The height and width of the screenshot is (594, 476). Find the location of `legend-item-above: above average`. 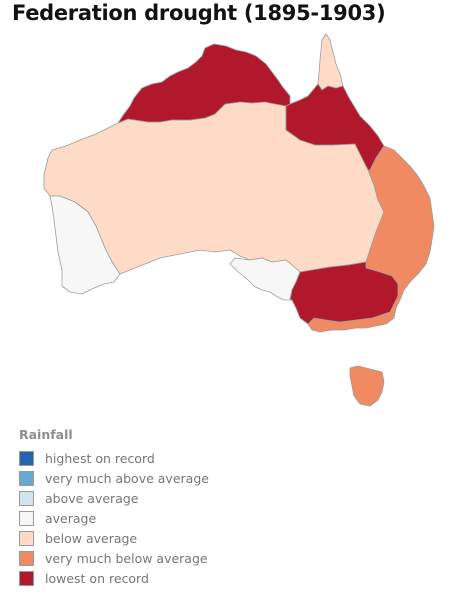

legend-item-above: above average is located at coordinates (114, 498).